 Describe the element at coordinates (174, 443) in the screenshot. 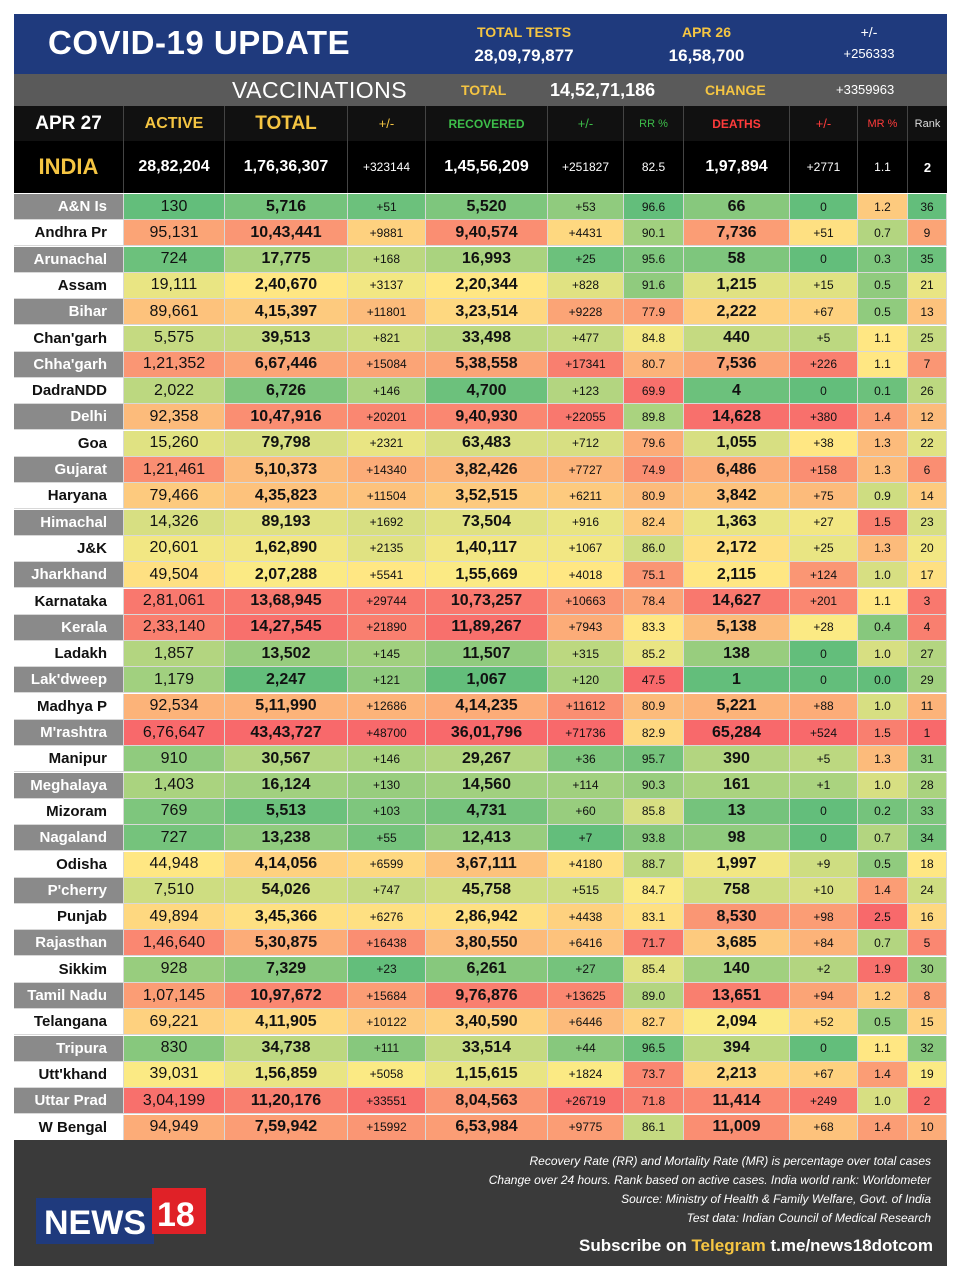

I see `active: 15,260` at that location.